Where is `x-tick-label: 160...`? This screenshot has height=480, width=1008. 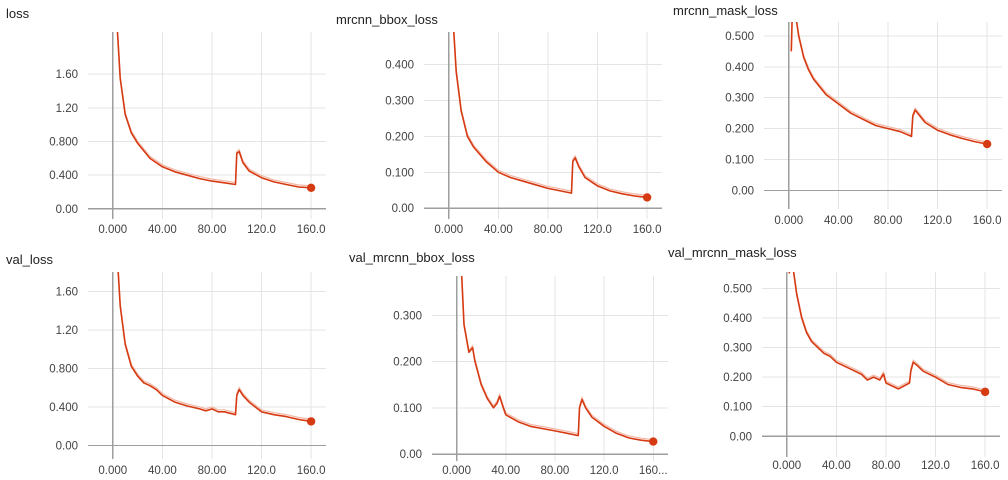 x-tick-label: 160... is located at coordinates (653, 471).